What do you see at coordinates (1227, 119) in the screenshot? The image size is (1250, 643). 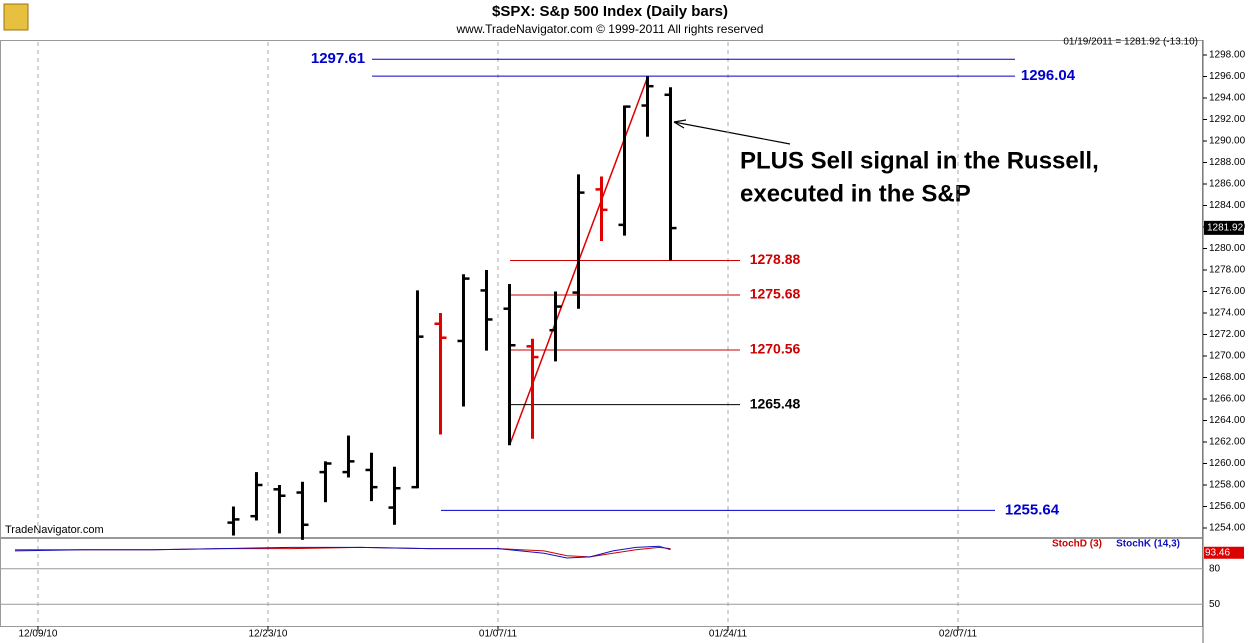 I see `y-tick-label: 1292.00` at bounding box center [1227, 119].